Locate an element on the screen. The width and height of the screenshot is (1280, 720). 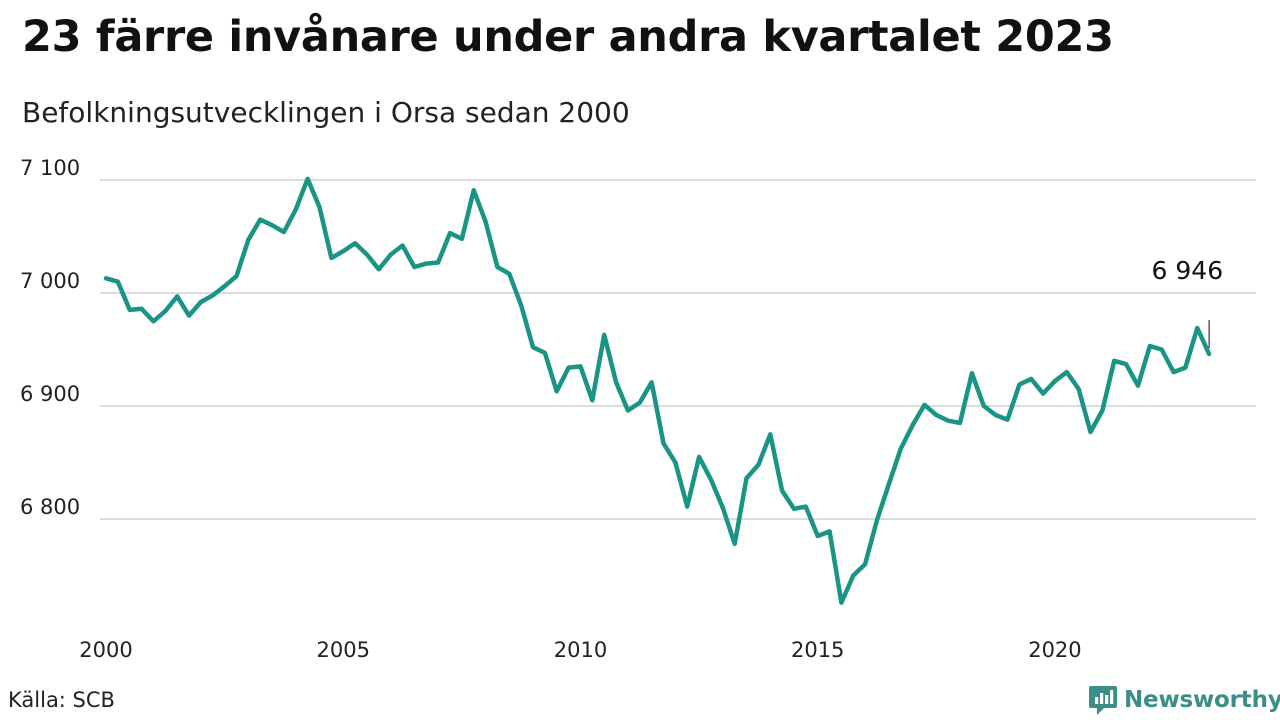
x-tick-label: 2000 is located at coordinates (105, 650).